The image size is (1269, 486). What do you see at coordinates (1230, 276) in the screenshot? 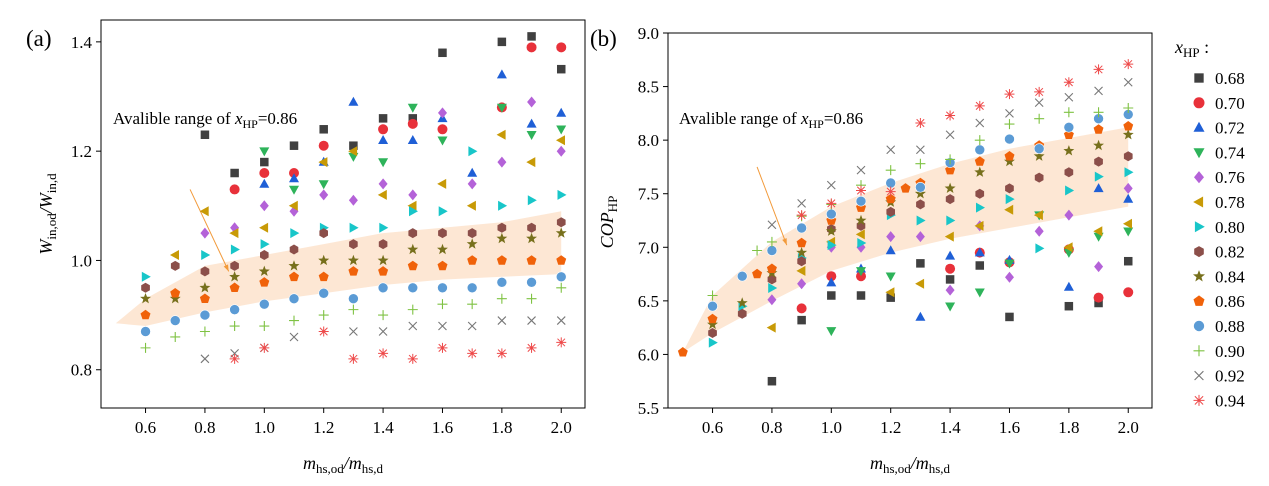
I see `legend-label: 0.84` at bounding box center [1230, 276].